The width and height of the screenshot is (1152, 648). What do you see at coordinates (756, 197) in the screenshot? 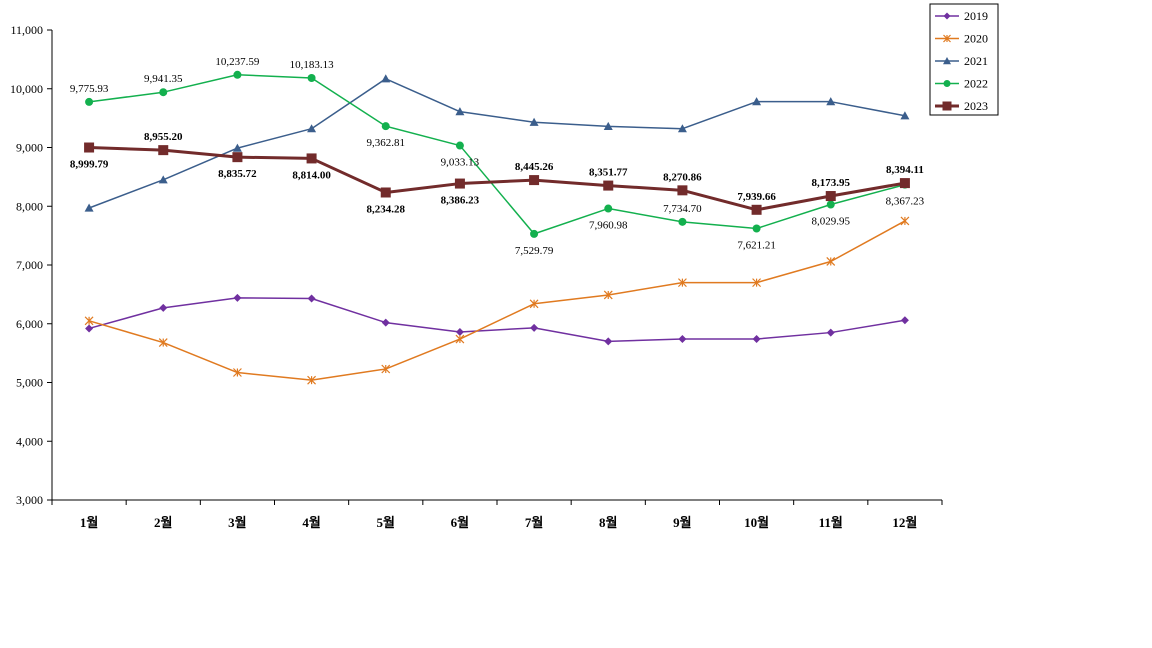
I see `data-label: 7,939.66` at bounding box center [756, 197].